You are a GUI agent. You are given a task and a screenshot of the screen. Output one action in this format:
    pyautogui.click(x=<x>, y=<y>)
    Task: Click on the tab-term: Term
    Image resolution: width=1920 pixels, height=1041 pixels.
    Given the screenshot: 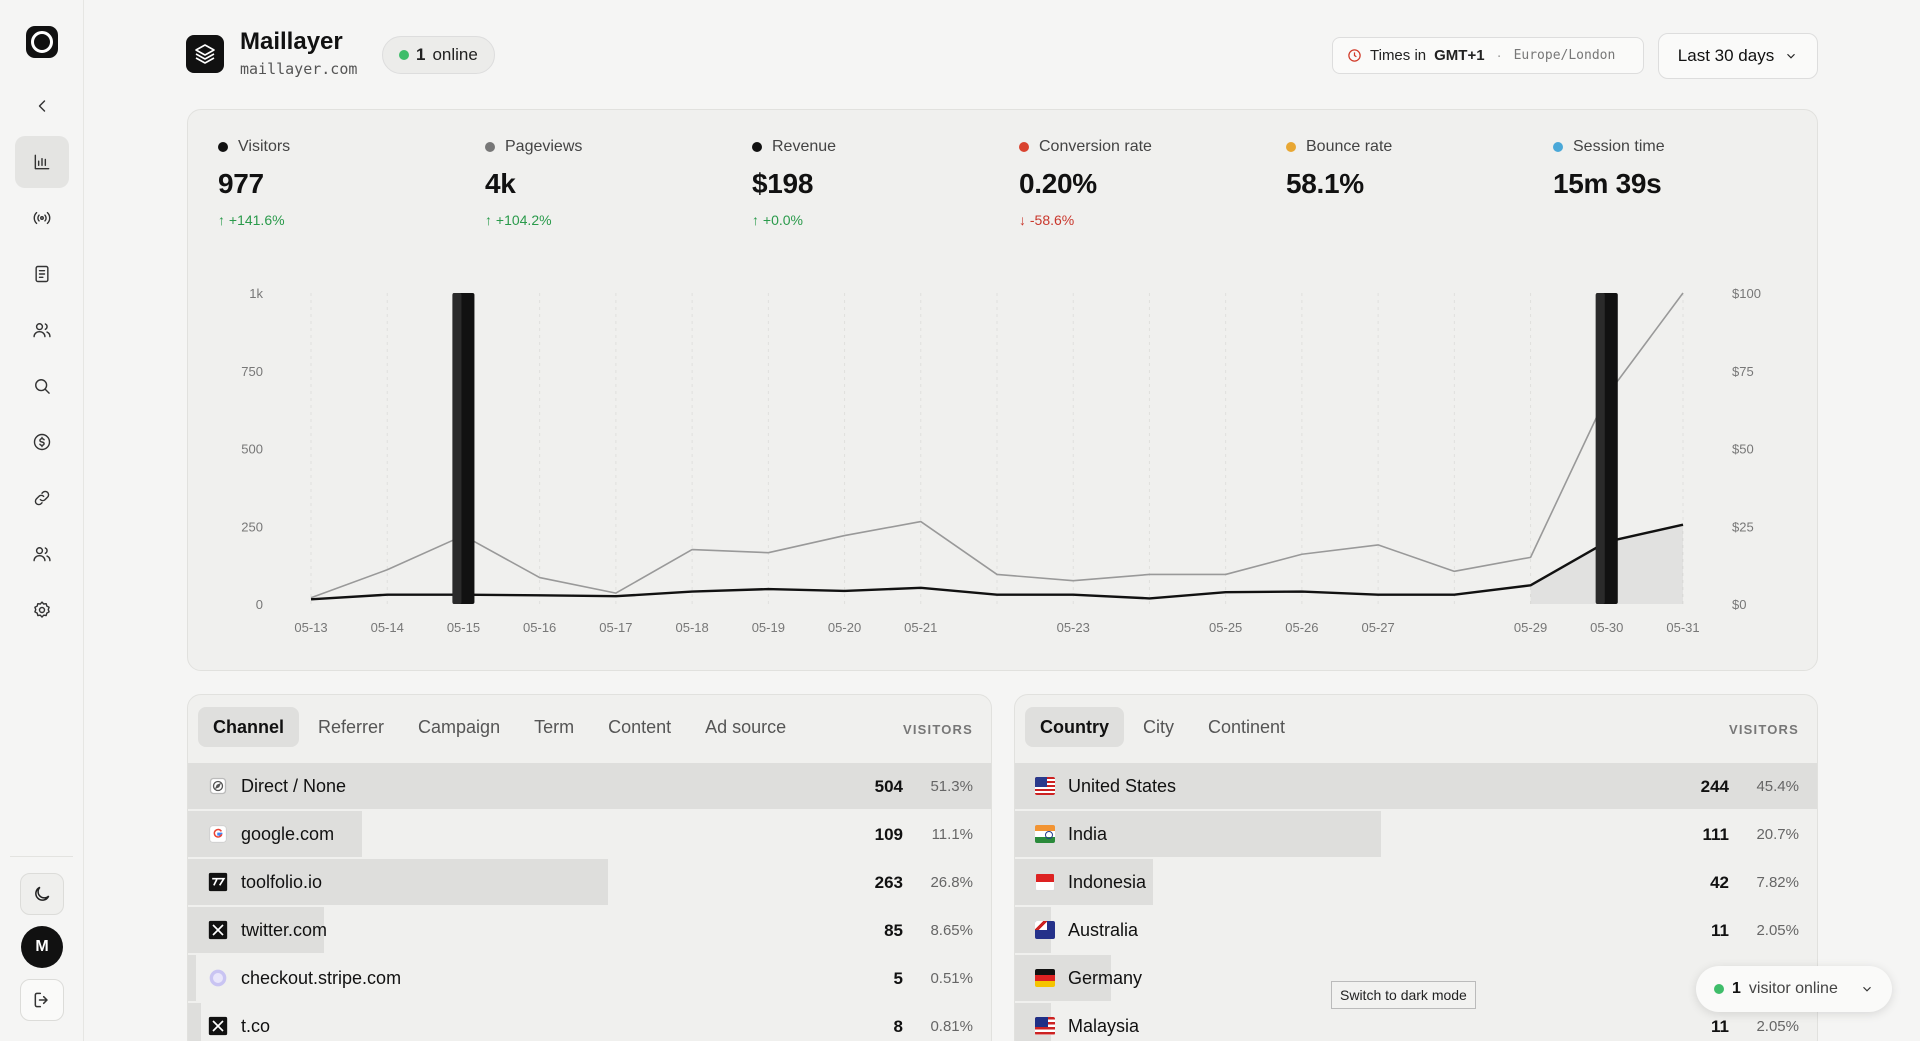 What is the action you would take?
    pyautogui.click(x=554, y=726)
    